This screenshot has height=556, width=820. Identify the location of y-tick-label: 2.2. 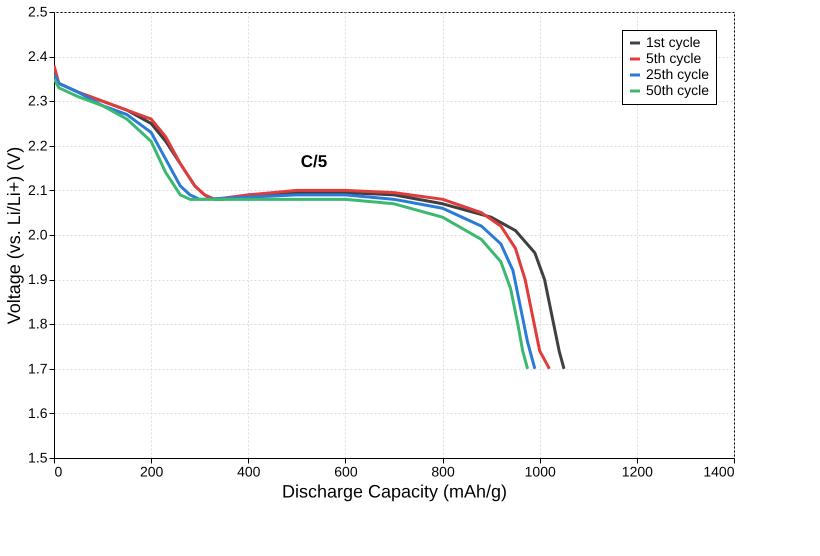
(38, 145).